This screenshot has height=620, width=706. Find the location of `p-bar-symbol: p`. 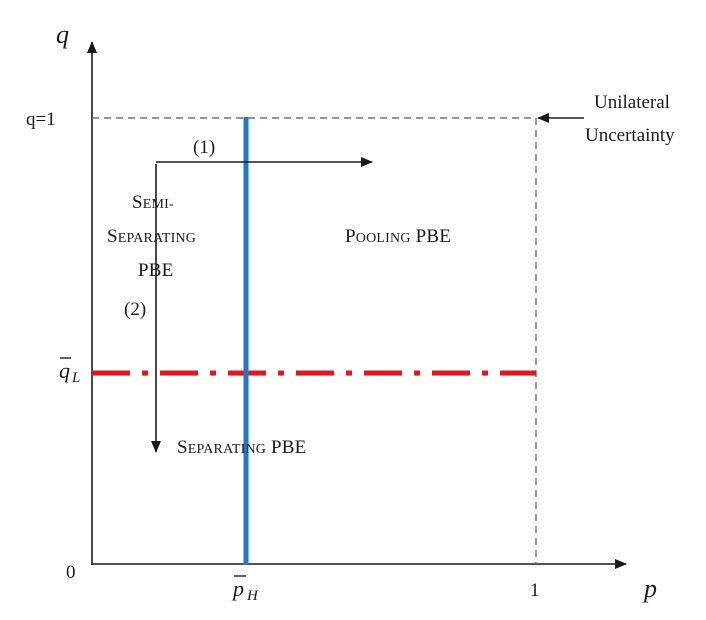

p-bar-symbol: p is located at coordinates (237, 588).